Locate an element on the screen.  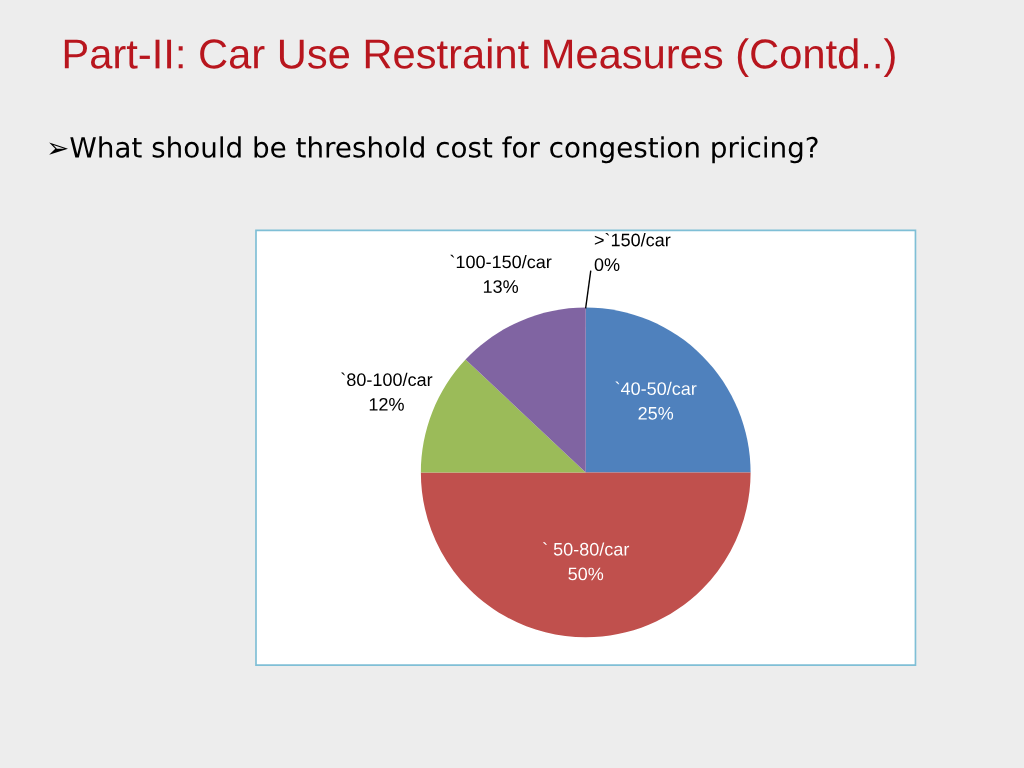
slice-label: `100-150/car is located at coordinates (501, 261).